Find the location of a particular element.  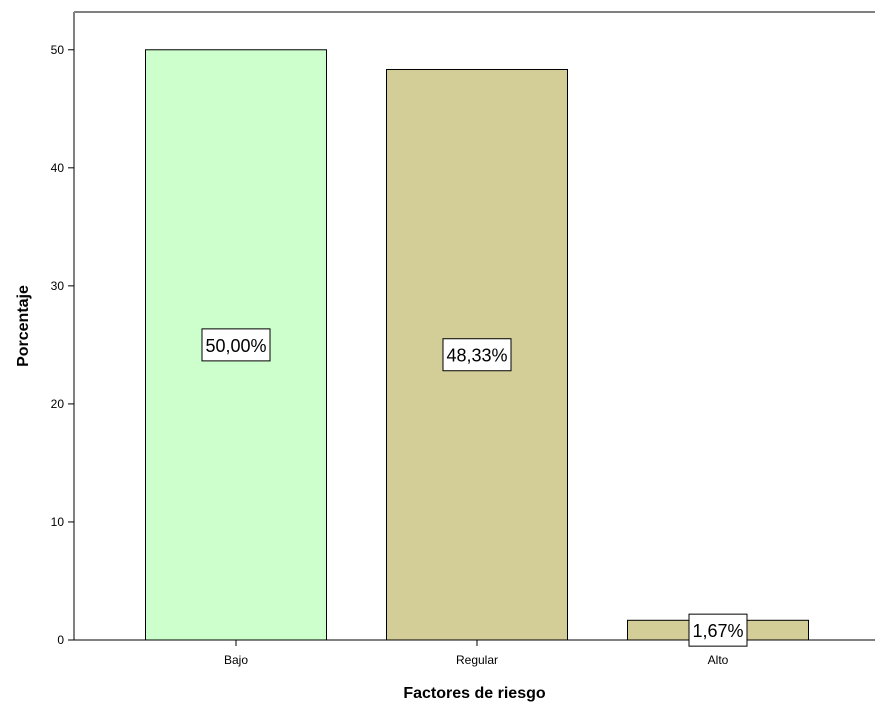

x-tick-label: Regular is located at coordinates (477, 660).